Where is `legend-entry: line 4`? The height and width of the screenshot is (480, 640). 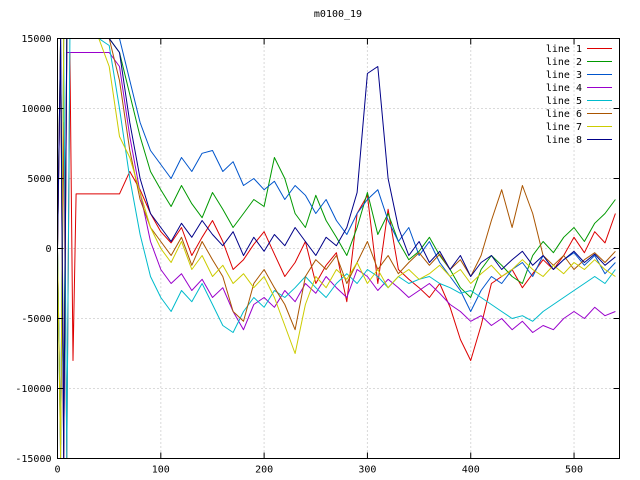 legend-entry: line 4 is located at coordinates (579, 88).